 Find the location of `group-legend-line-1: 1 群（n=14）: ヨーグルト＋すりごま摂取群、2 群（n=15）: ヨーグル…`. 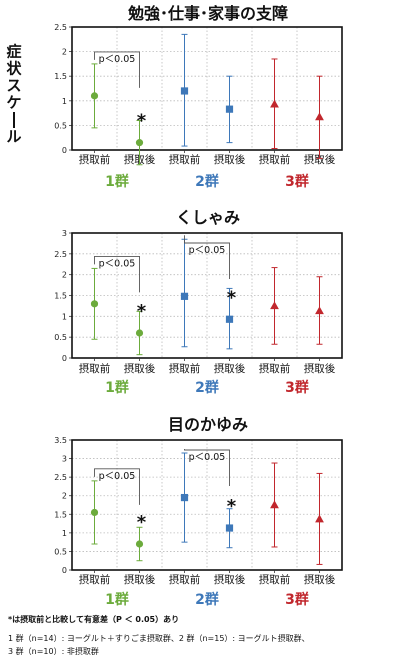

group-legend-line-1: 1 群（n=14）: ヨーグルト＋すりごま摂取群、2 群（n=15）: ヨーグル… is located at coordinates (159, 638).